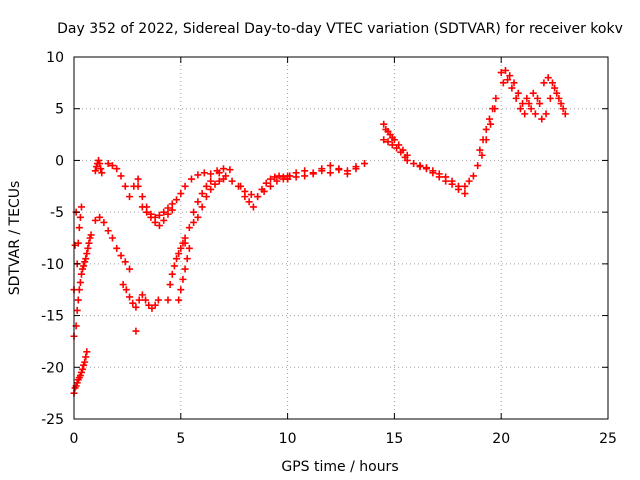 The image size is (640, 480). I want to click on y-tick-label: -25, so click(52, 420).